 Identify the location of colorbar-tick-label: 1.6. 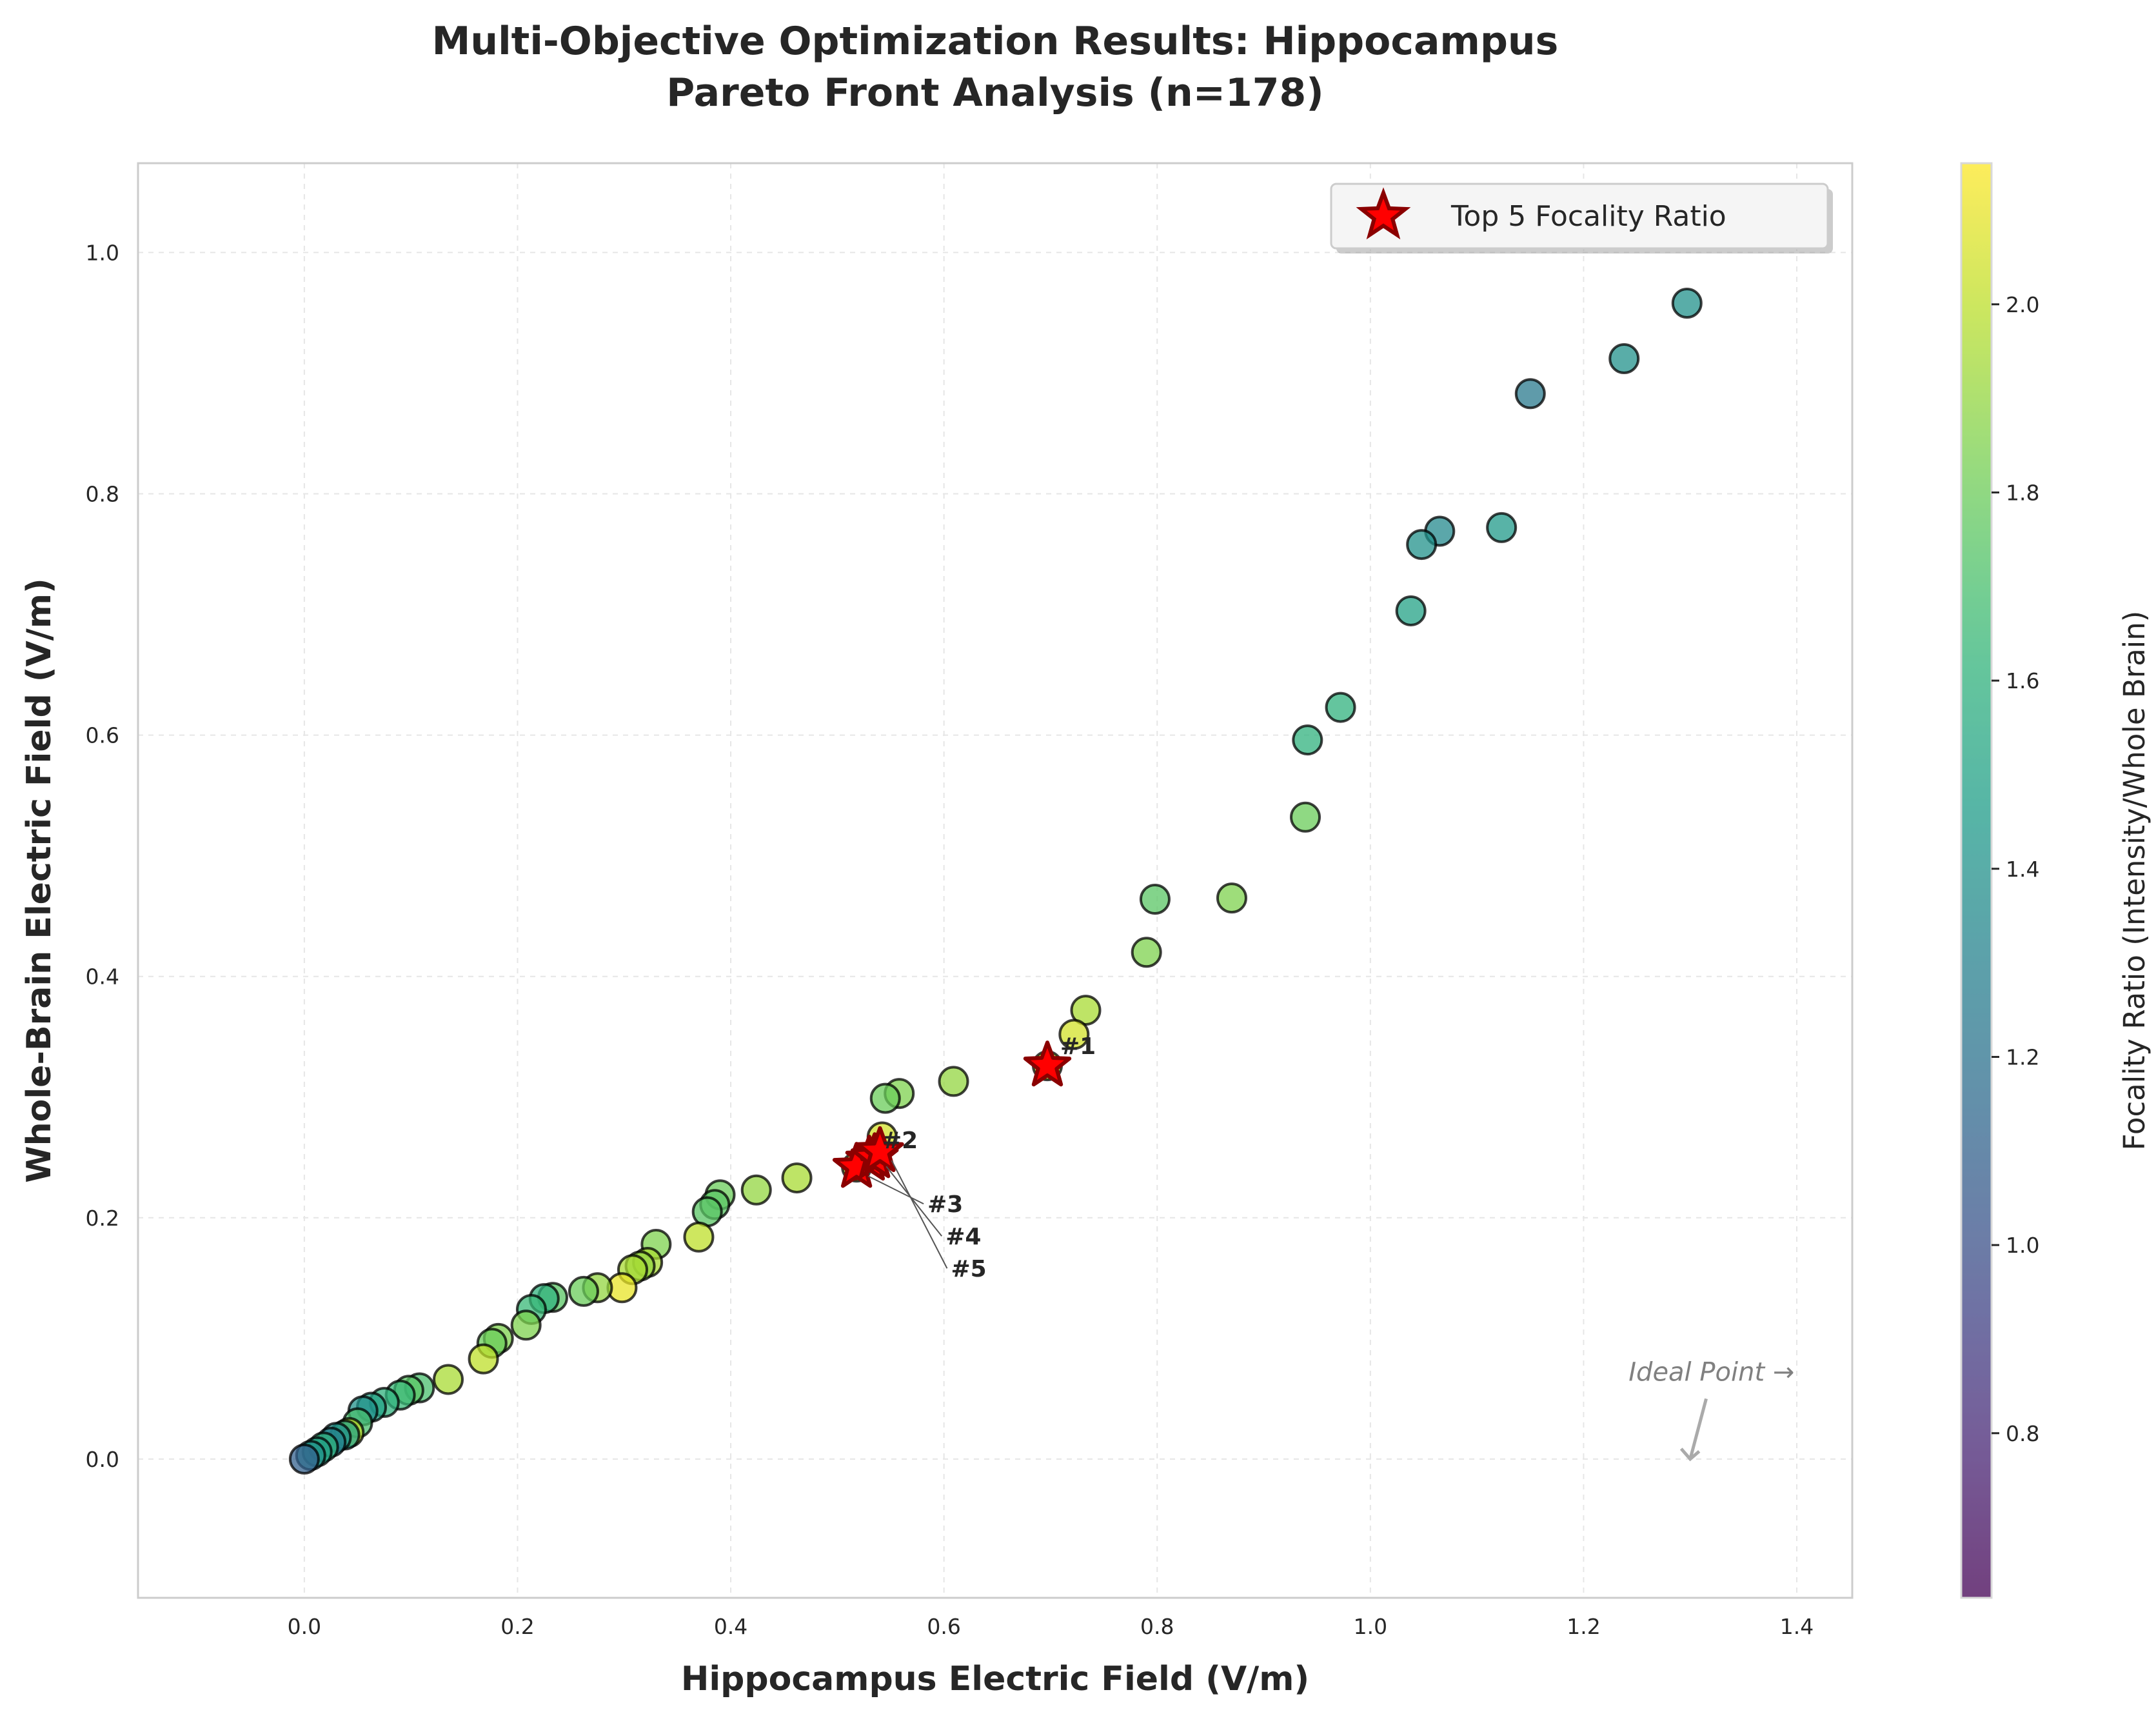
(2022, 680).